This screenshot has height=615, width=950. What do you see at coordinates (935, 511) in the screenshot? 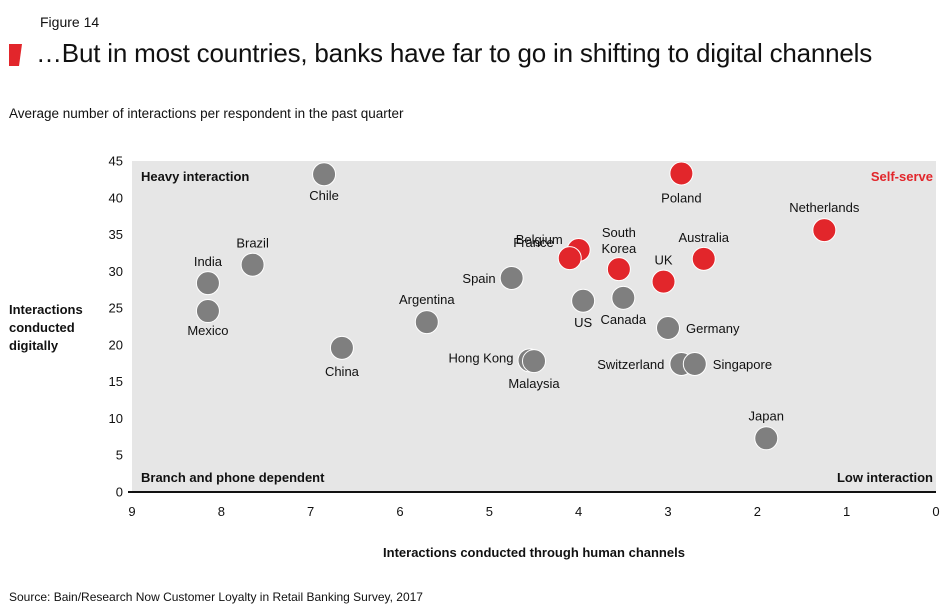
I see `x-tick-label: 0` at bounding box center [935, 511].